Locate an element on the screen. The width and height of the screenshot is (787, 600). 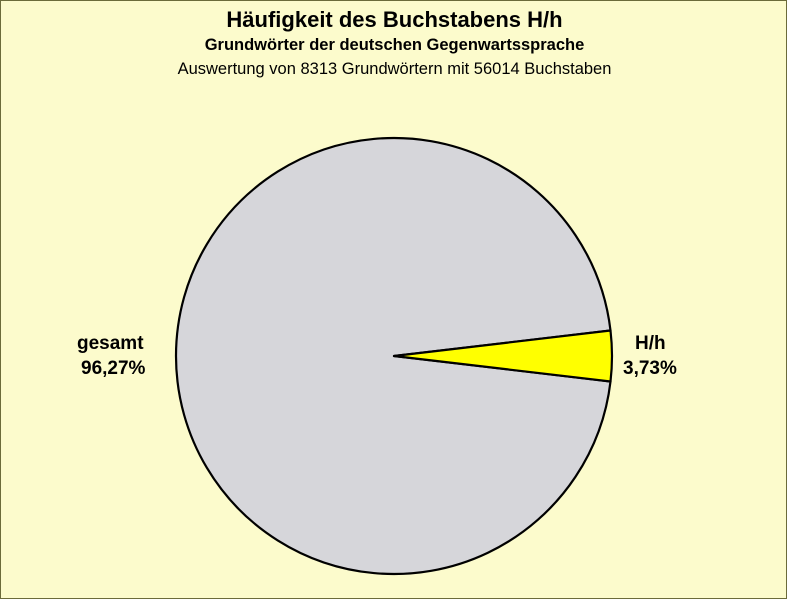
pie-label-hh-percent: 3,73% is located at coordinates (650, 368).